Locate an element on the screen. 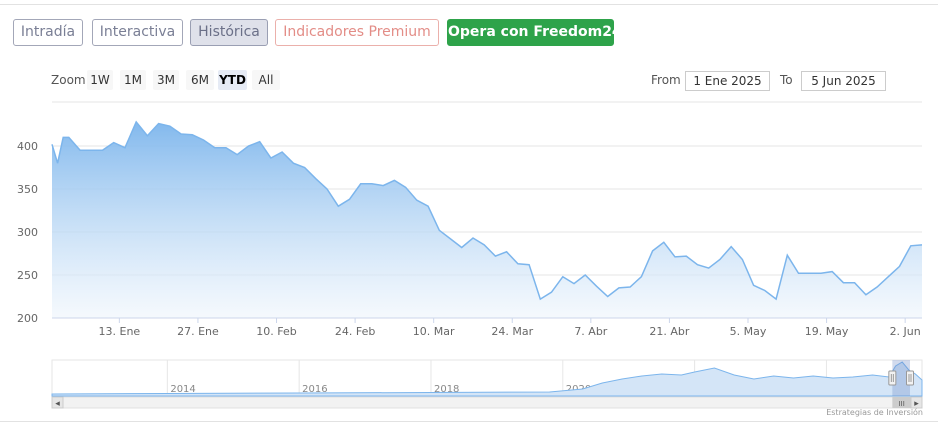 Image resolution: width=938 pixels, height=432 pixels. zoom-label: Zoom is located at coordinates (68, 80).